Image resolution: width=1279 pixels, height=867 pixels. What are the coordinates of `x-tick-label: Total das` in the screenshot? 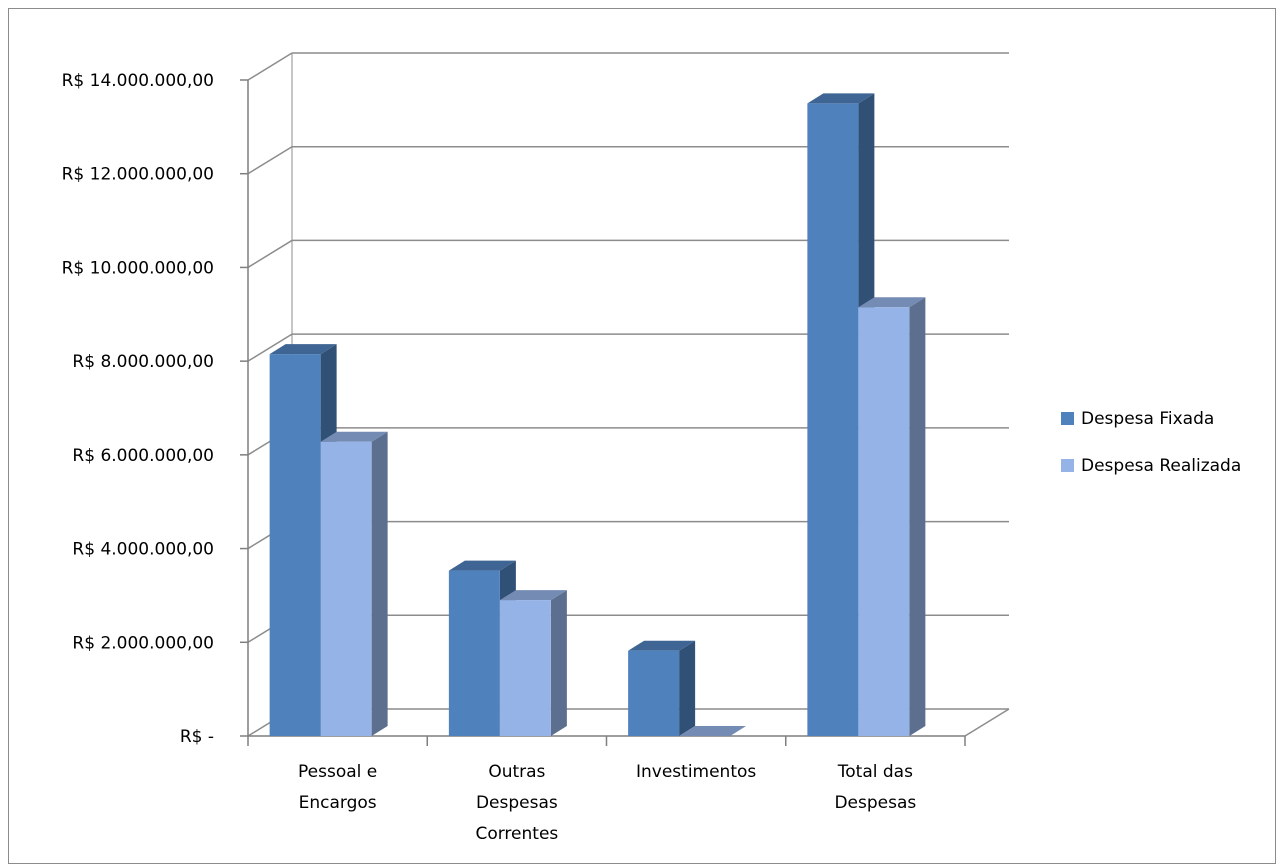 It's located at (875, 772).